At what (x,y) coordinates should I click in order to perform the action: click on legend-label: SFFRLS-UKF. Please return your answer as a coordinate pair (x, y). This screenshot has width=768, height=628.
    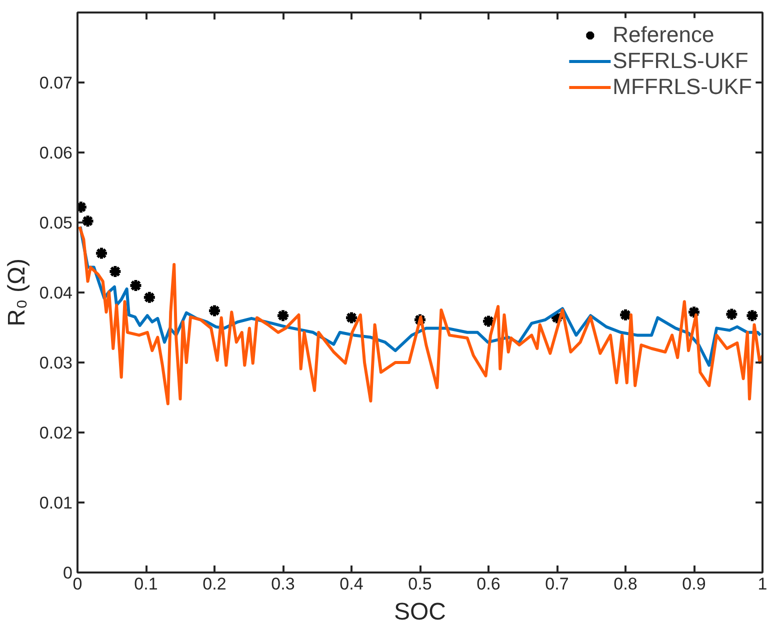
    Looking at the image, I should click on (680, 61).